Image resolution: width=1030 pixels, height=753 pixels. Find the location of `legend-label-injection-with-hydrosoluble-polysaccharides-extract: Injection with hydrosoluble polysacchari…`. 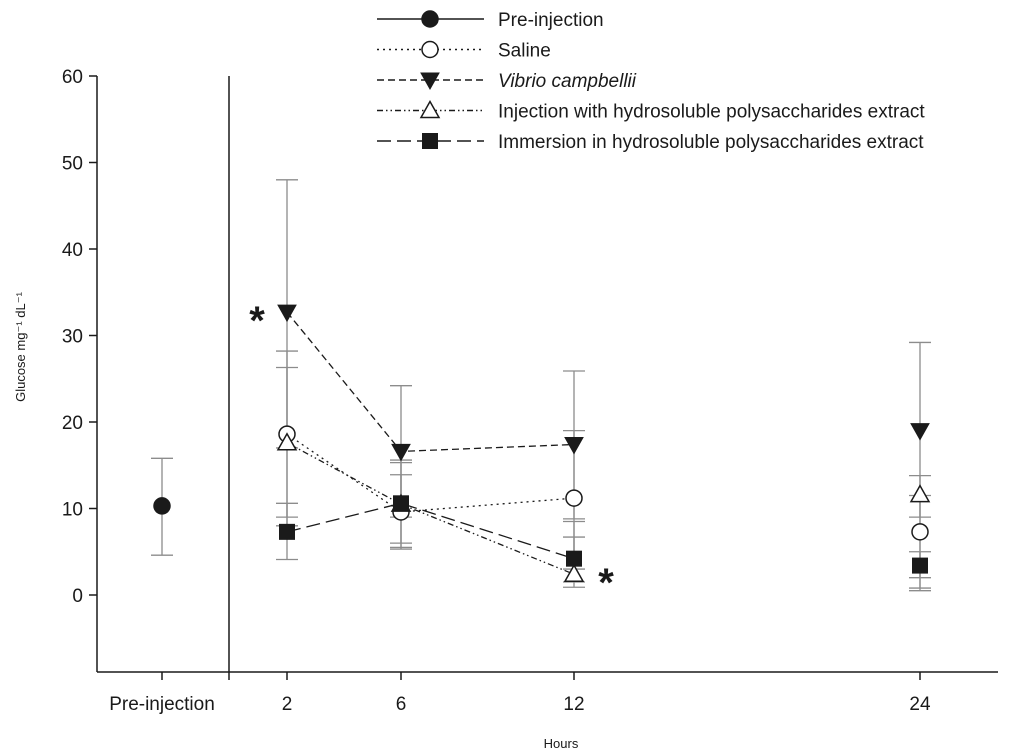

legend-label-injection-with-hydrosoluble-polysaccharides-extract: Injection with hydrosoluble polysacchari… is located at coordinates (711, 112).